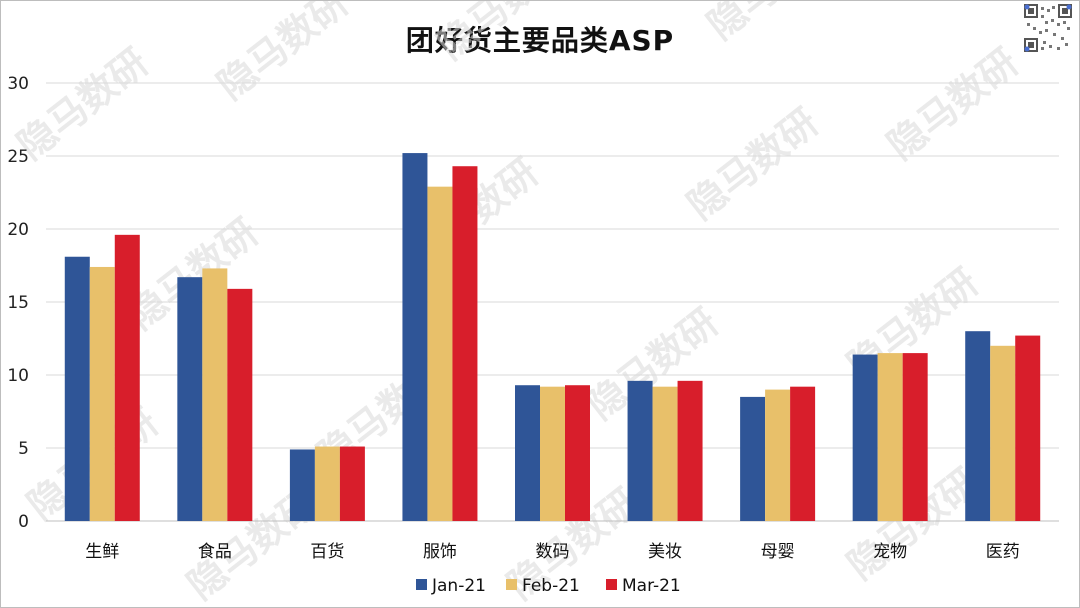 The image size is (1080, 608). What do you see at coordinates (458, 586) in the screenshot?
I see `legend-label: Jan-21` at bounding box center [458, 586].